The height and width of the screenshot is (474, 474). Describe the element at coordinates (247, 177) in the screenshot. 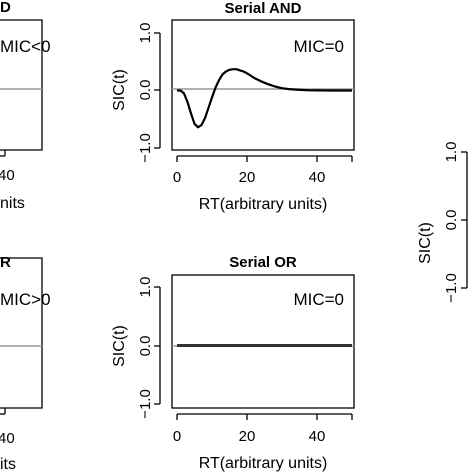

I see `serial-and-x-tick-label-20: 20` at that location.